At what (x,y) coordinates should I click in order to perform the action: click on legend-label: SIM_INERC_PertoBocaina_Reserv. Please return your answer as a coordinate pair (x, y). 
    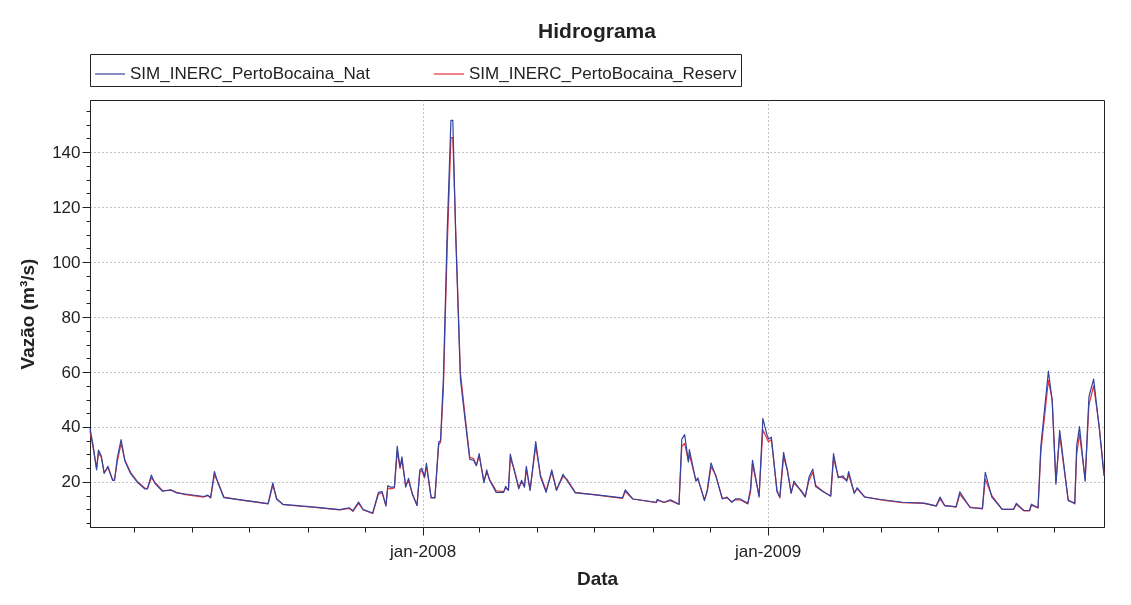
    Looking at the image, I should click on (603, 73).